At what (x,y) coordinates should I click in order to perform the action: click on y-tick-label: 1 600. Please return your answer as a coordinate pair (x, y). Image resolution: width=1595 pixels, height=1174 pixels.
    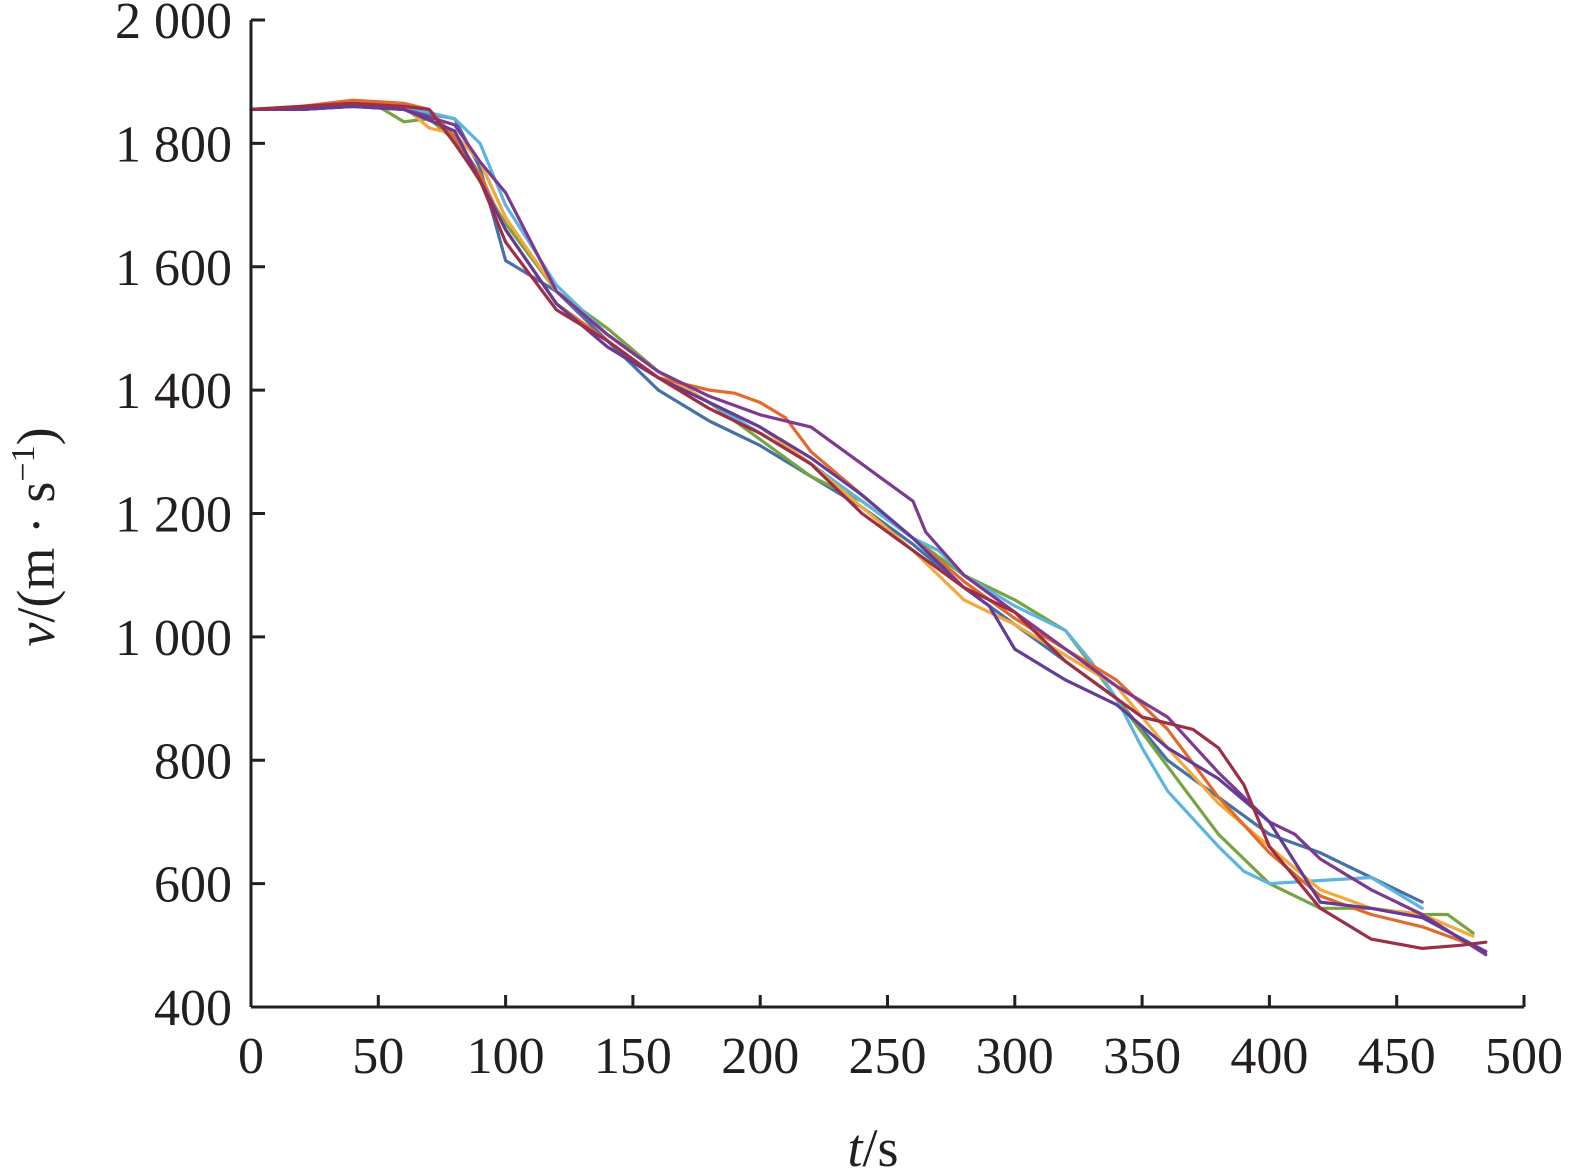
    Looking at the image, I should click on (173, 268).